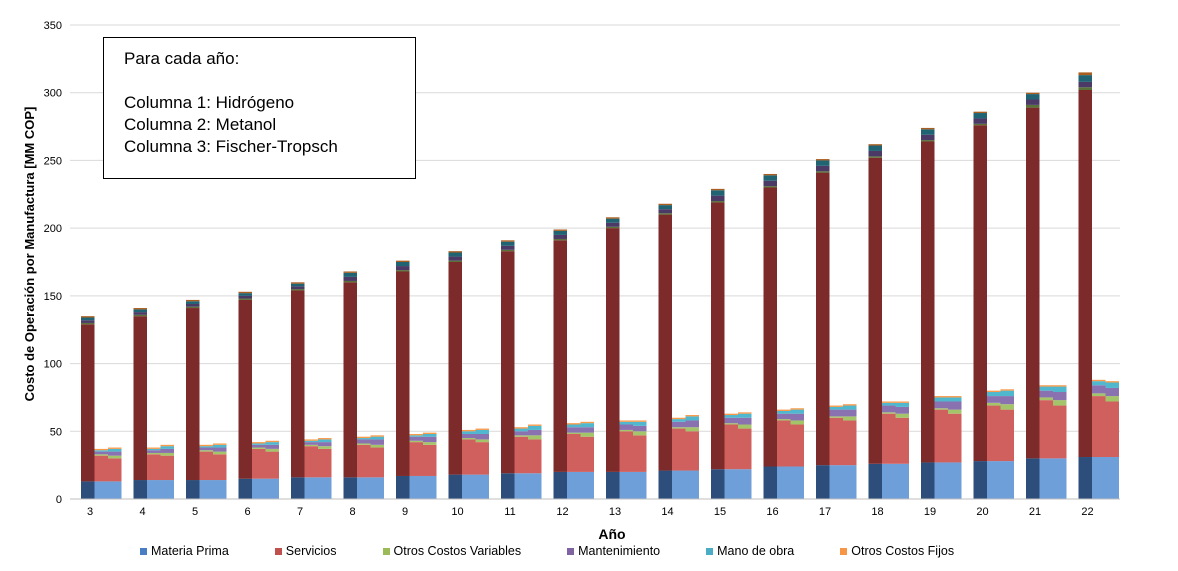 The image size is (1178, 571). I want to click on x-tick-label: 4, so click(142, 512).